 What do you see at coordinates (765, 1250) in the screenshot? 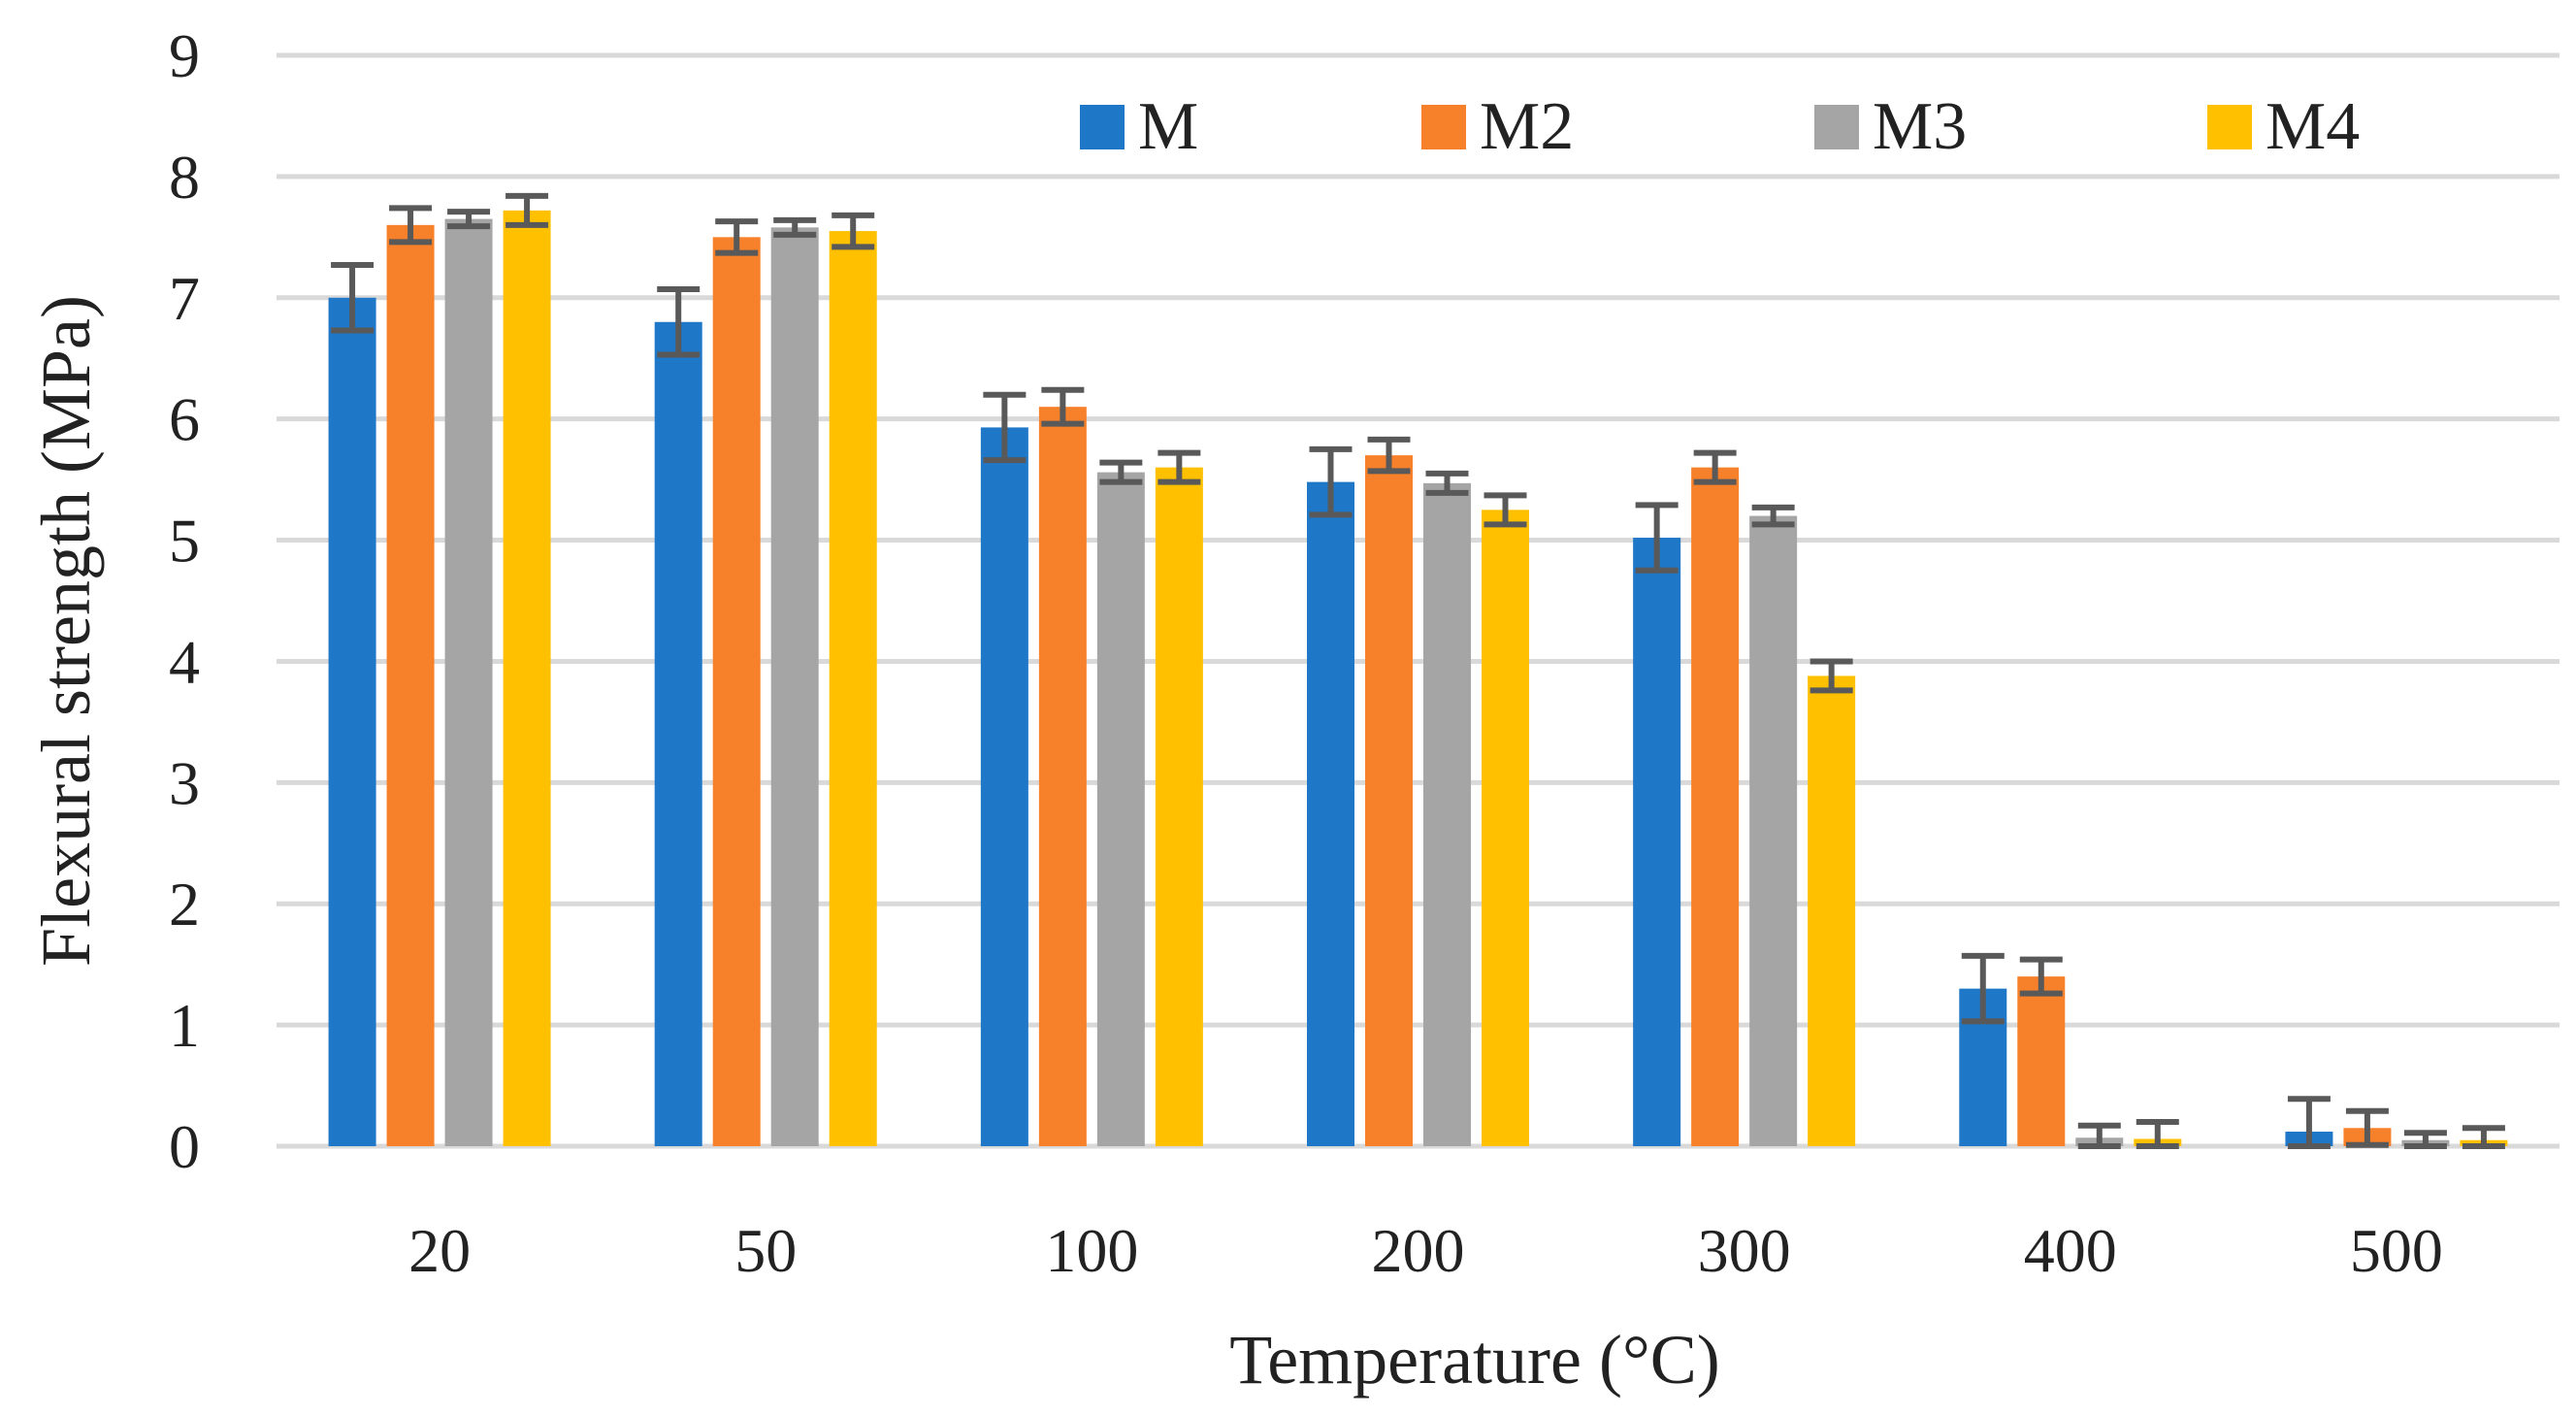
I see `x-tick-label: 50` at bounding box center [765, 1250].